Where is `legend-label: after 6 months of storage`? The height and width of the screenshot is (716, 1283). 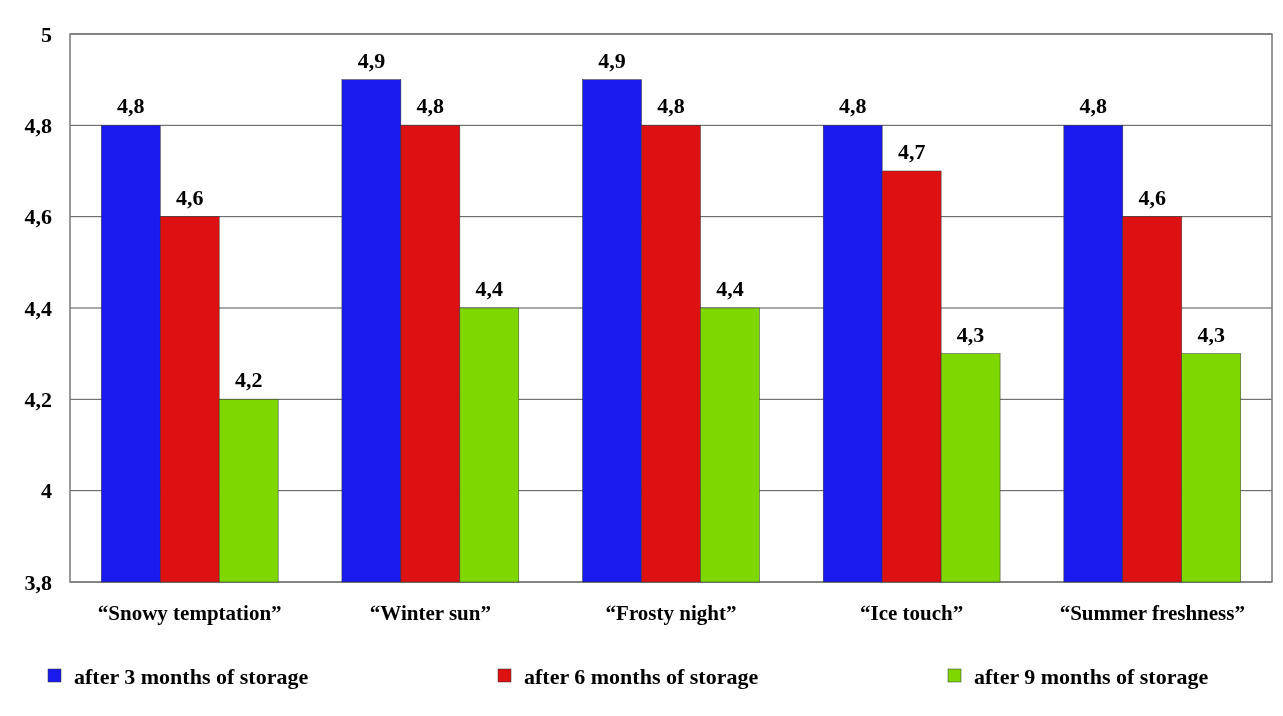
legend-label: after 6 months of storage is located at coordinates (641, 676).